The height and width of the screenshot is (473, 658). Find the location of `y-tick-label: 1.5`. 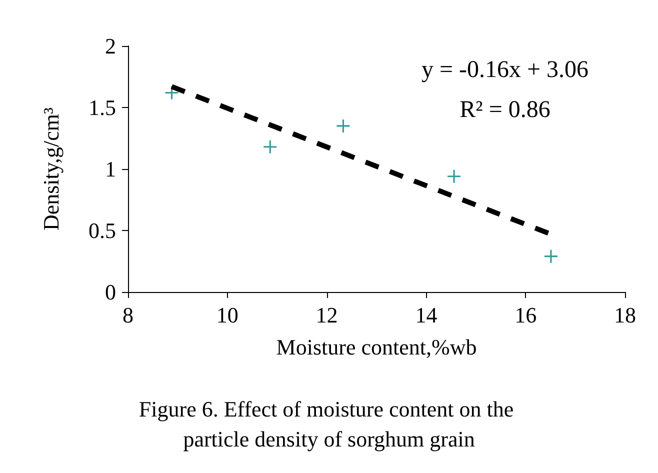

y-tick-label: 1.5 is located at coordinates (102, 107).